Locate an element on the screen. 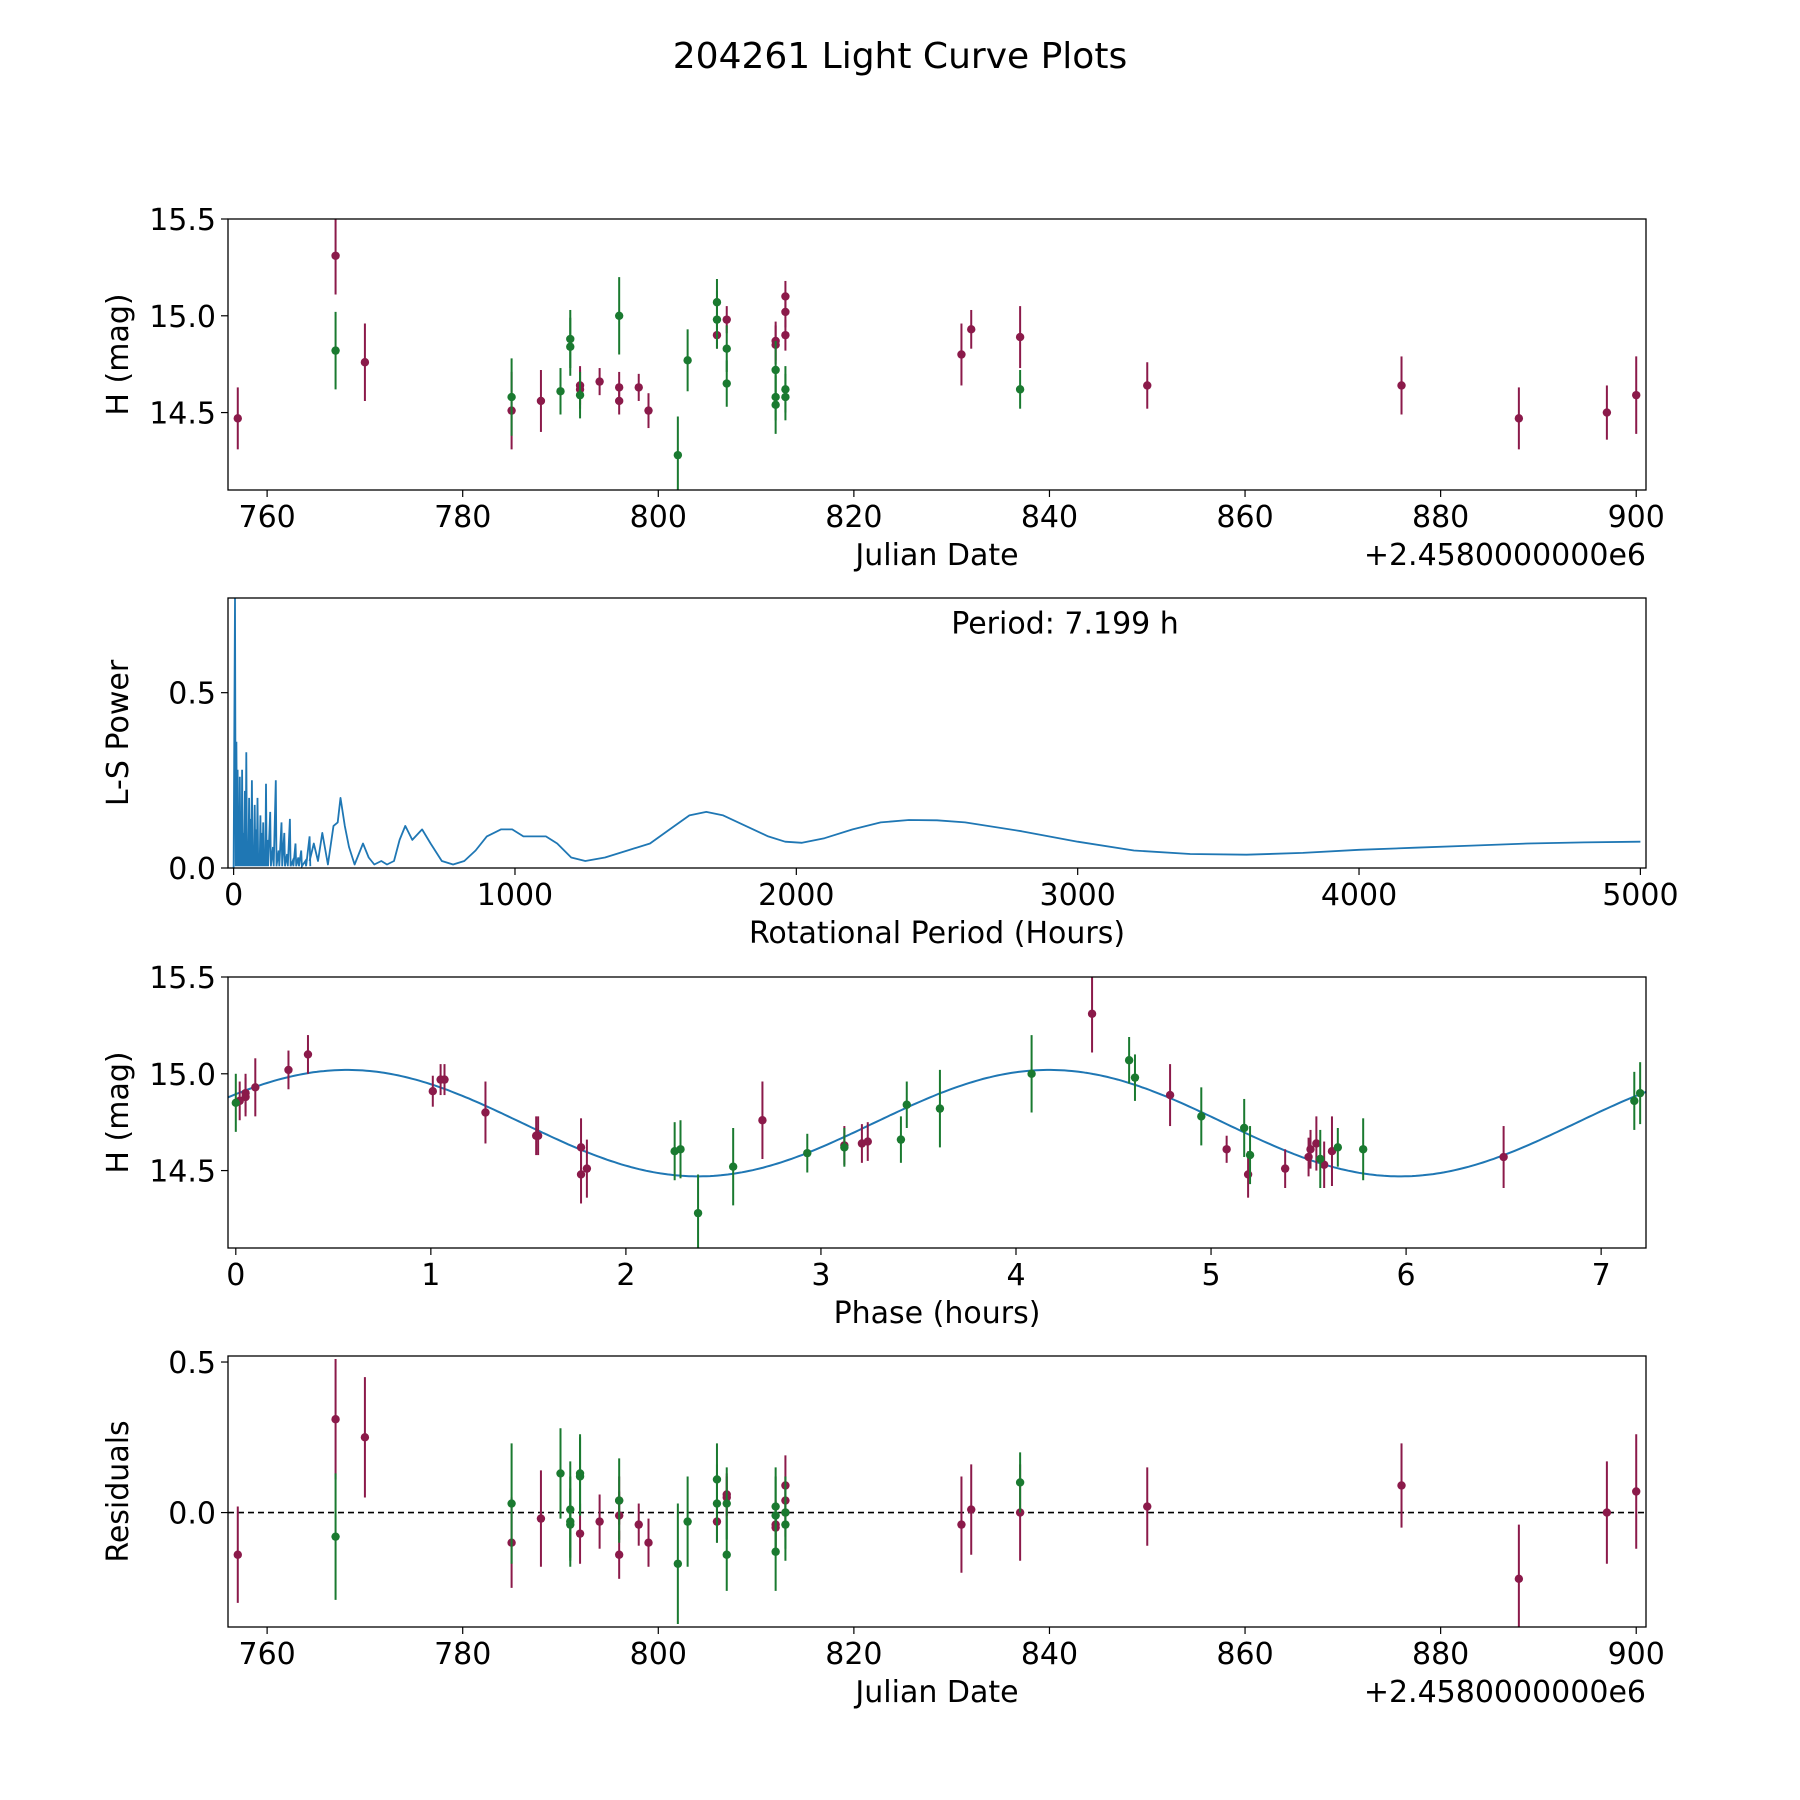  plot-area-phased is located at coordinates (937, 1112).